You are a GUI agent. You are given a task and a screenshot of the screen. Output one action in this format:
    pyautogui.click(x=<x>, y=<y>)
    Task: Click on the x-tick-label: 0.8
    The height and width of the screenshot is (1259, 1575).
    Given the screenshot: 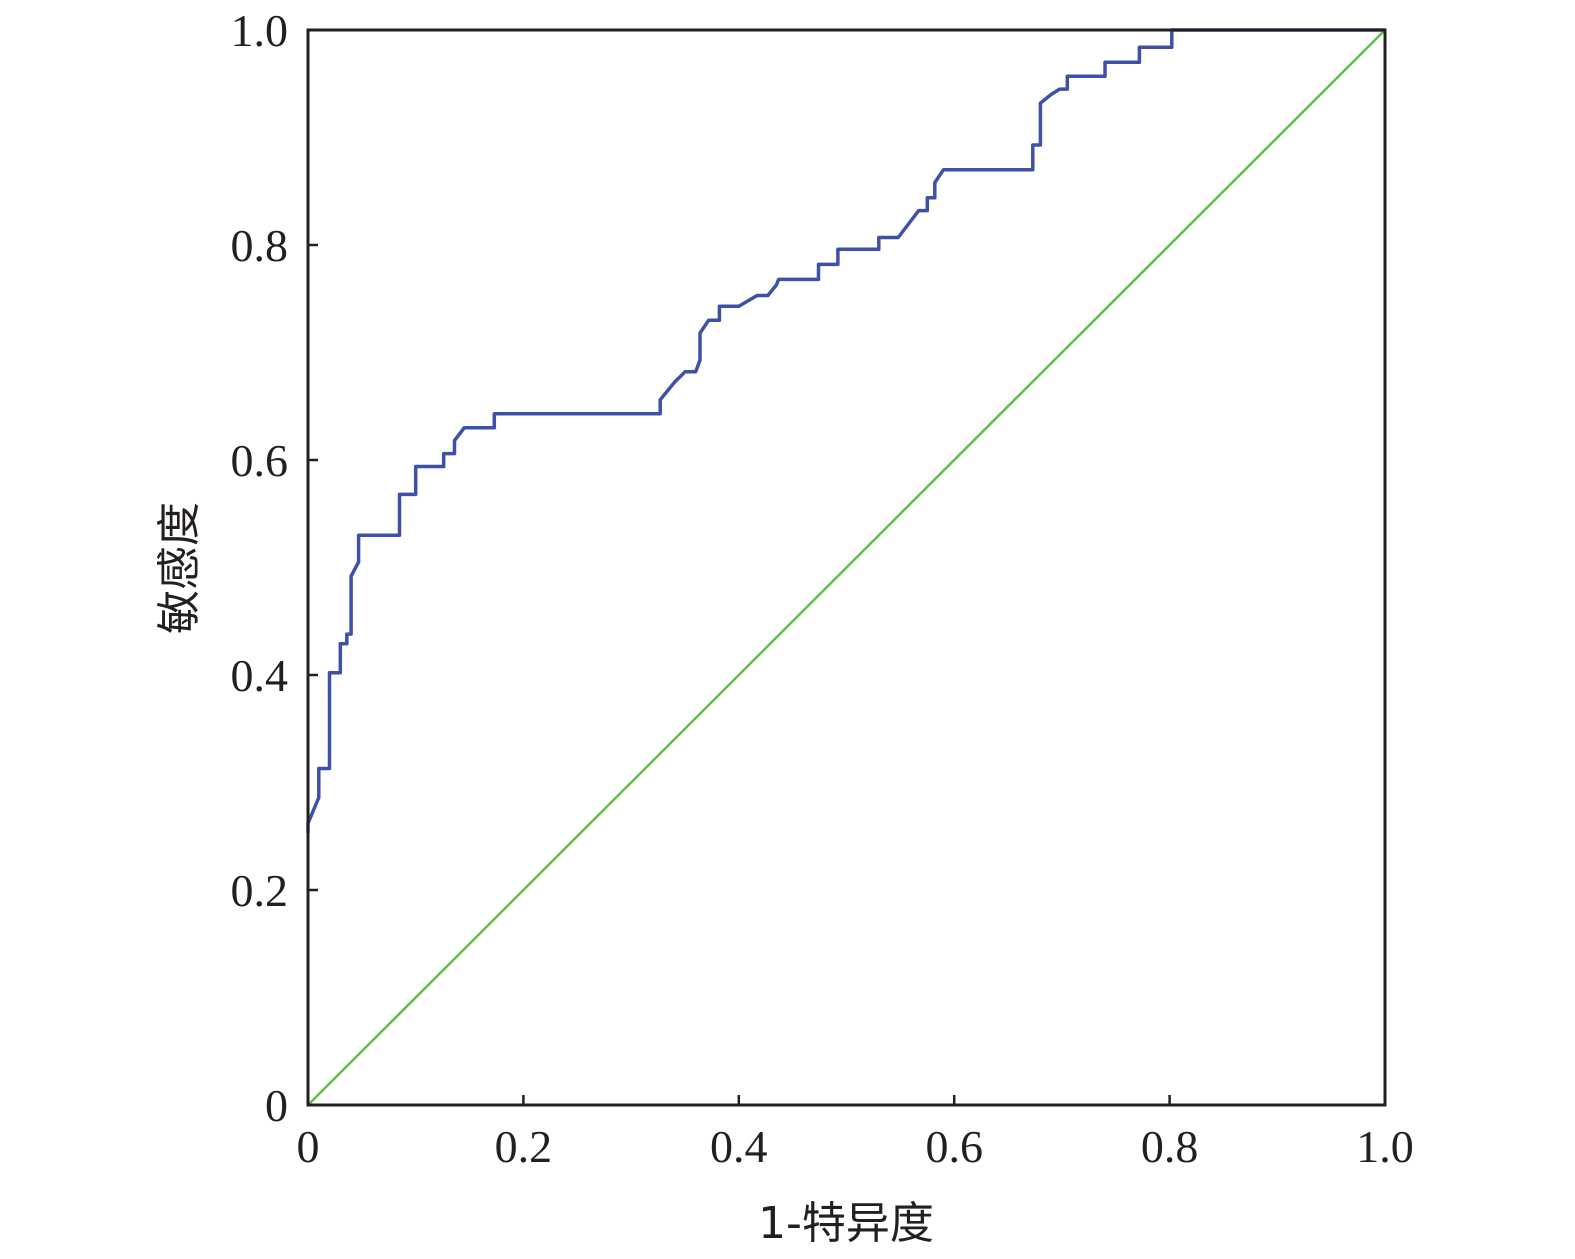 What is the action you would take?
    pyautogui.click(x=1170, y=1146)
    